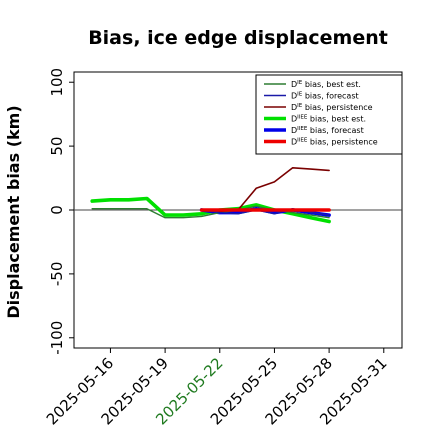  What do you see at coordinates (13, 211) in the screenshot?
I see `y-axis-label: Displacement bias (km)` at bounding box center [13, 211].